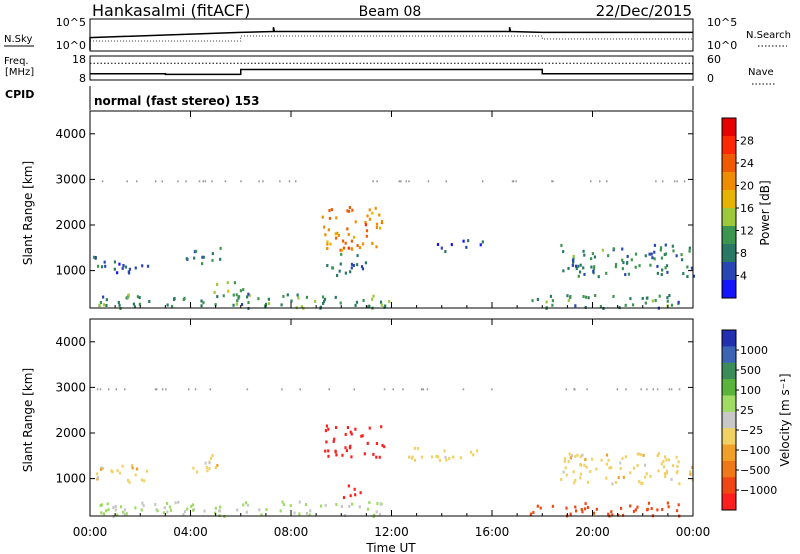  What do you see at coordinates (28, 213) in the screenshot?
I see `power-ylabel: Slant Range [km]` at bounding box center [28, 213].